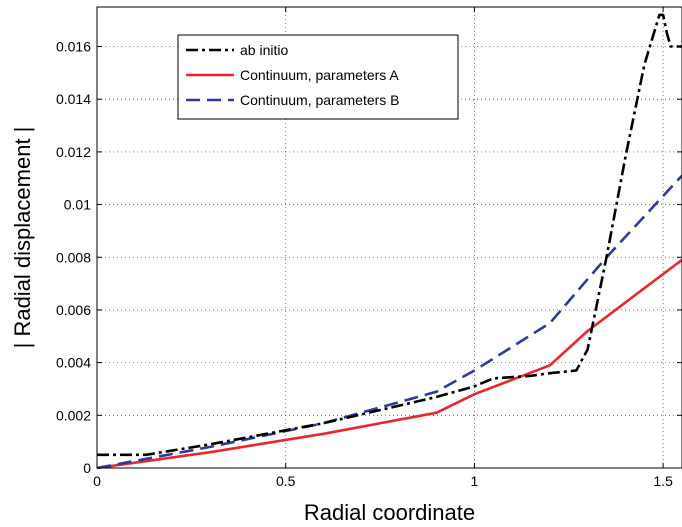  I want to click on x-axis-label: Radial coordinate, so click(389, 512).